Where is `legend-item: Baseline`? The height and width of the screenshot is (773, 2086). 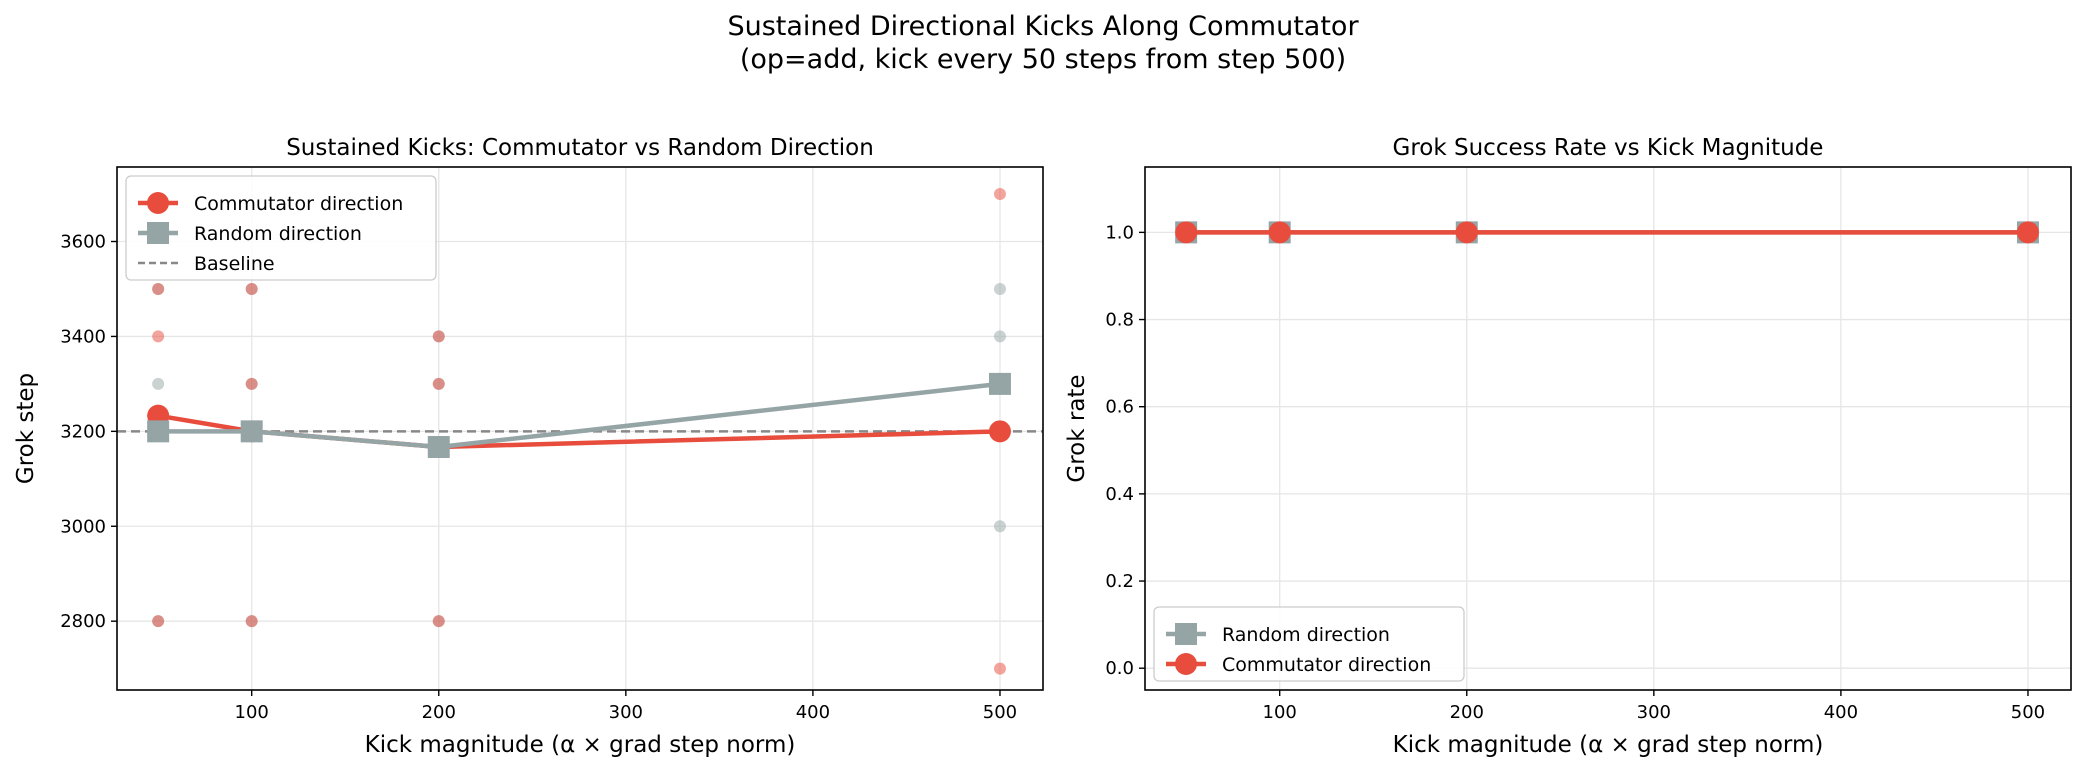 legend-item: Baseline is located at coordinates (206, 264).